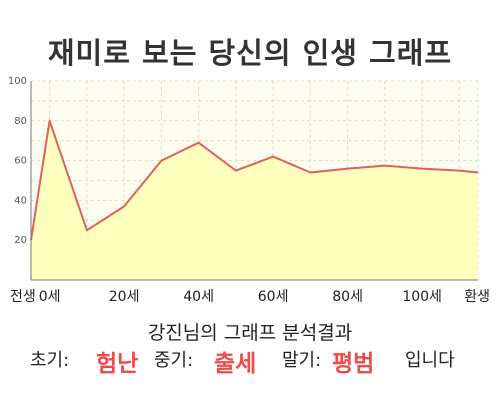 The width and height of the screenshot is (500, 400). I want to click on y-tick-label: 80, so click(20, 121).